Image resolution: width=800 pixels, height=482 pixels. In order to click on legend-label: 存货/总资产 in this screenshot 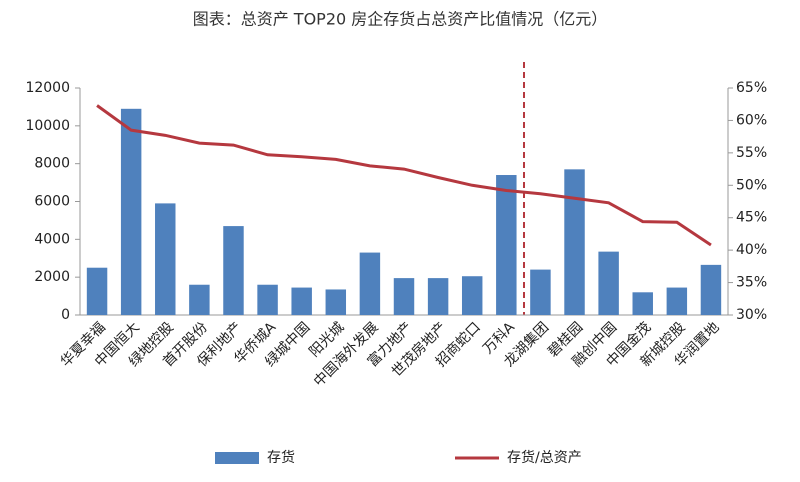, I will do `click(544, 457)`.